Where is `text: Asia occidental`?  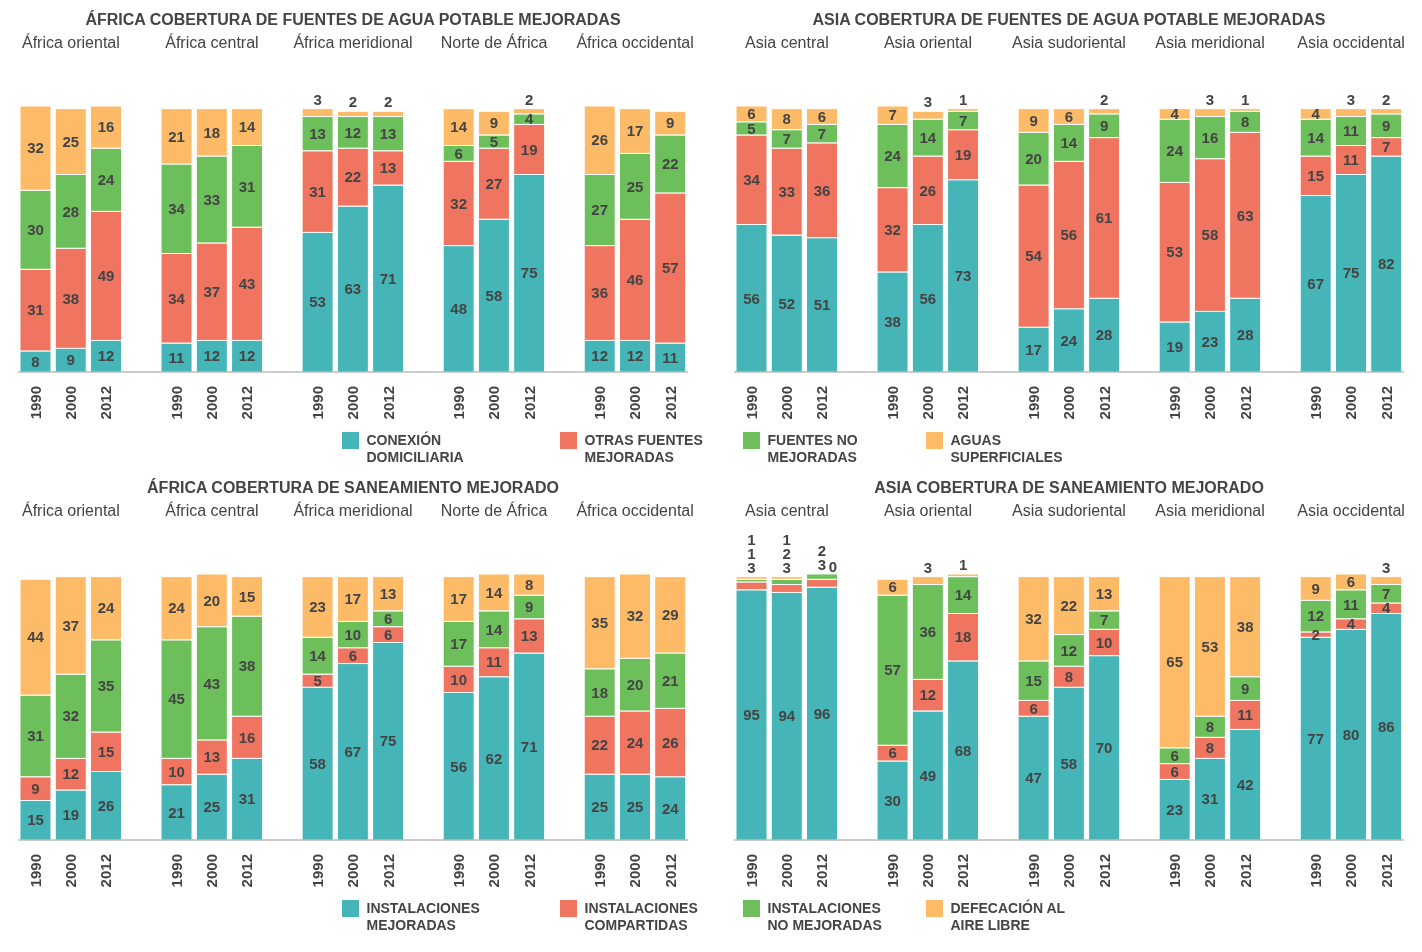
text: Asia occidental is located at coordinates (1351, 511).